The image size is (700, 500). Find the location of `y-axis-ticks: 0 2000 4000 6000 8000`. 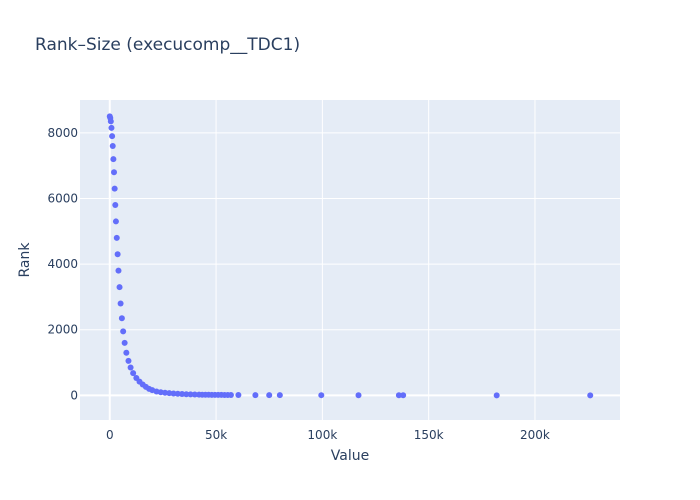

y-axis-ticks: 0 2000 4000 6000 8000 is located at coordinates (62, 264).